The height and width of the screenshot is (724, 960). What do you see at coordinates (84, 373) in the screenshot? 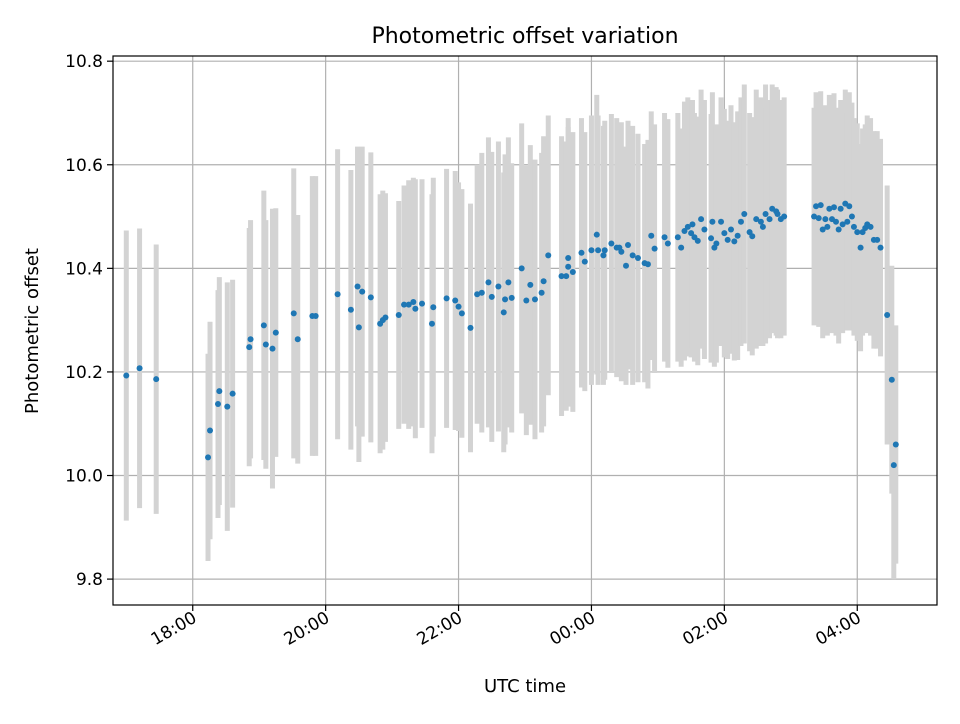
I see `y-tick-label: 10.2` at bounding box center [84, 373].